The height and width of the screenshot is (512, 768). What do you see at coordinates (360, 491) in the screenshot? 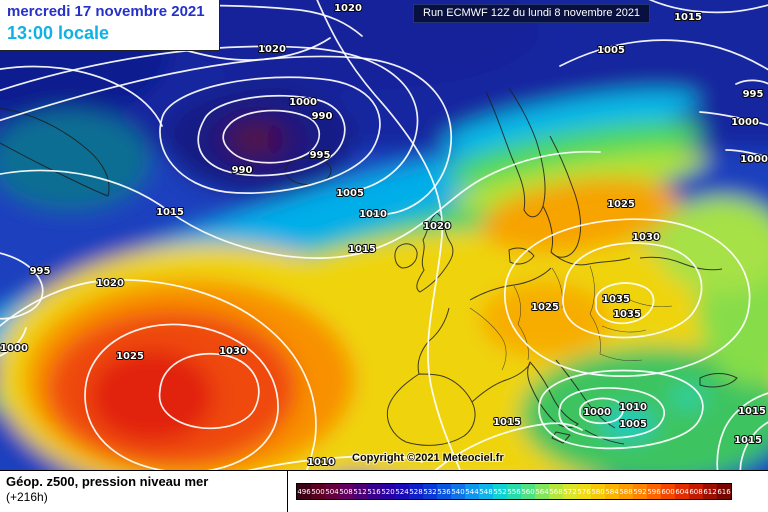
I see `scale-cell: 512` at bounding box center [360, 491].